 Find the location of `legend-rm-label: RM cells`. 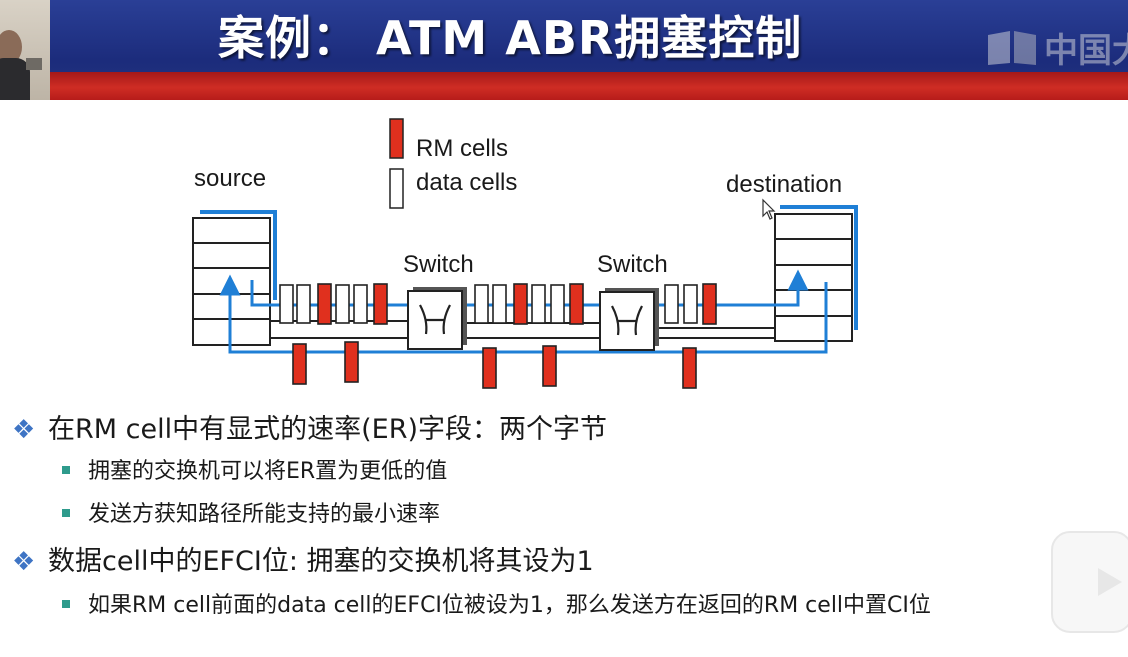

legend-rm-label: RM cells is located at coordinates (462, 148).